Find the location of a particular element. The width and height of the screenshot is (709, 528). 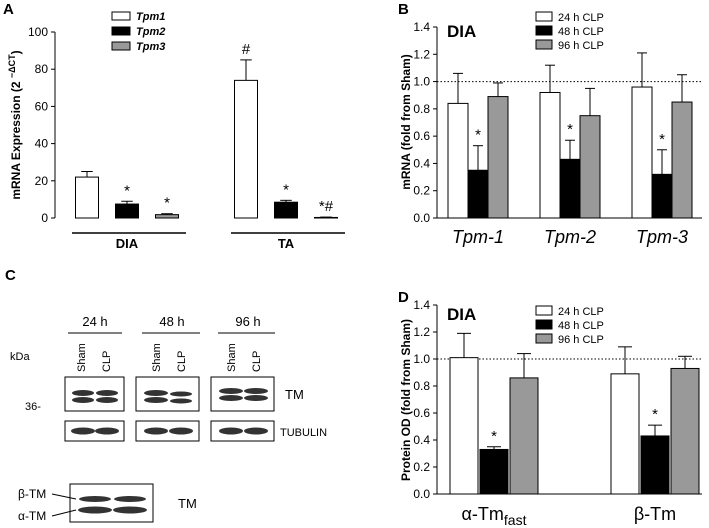

band-label: α-TM is located at coordinates (32, 516).